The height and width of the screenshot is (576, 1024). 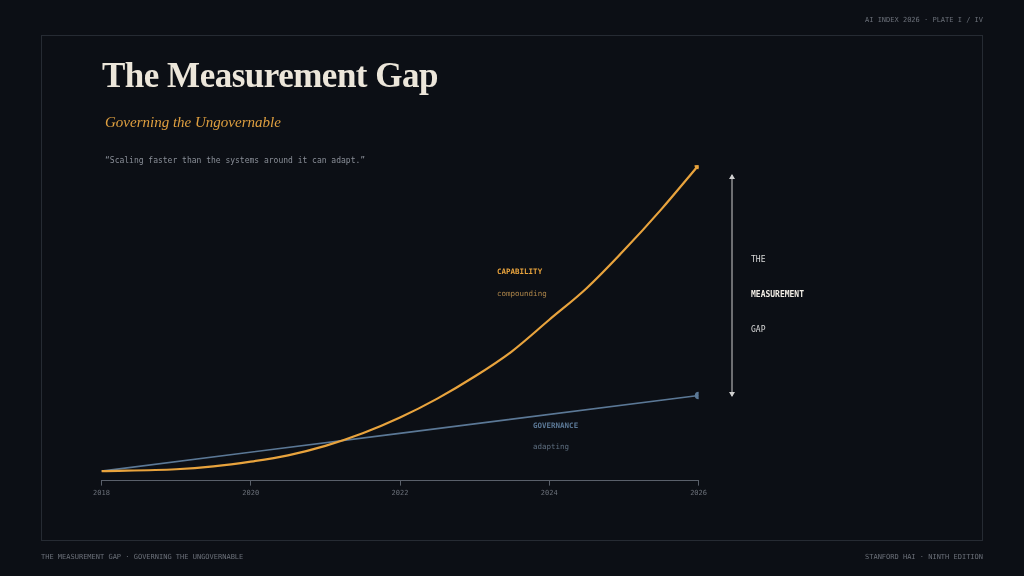 What do you see at coordinates (235, 160) in the screenshot?
I see `text: “Scaling faster than the systems around it can adapt.”` at bounding box center [235, 160].